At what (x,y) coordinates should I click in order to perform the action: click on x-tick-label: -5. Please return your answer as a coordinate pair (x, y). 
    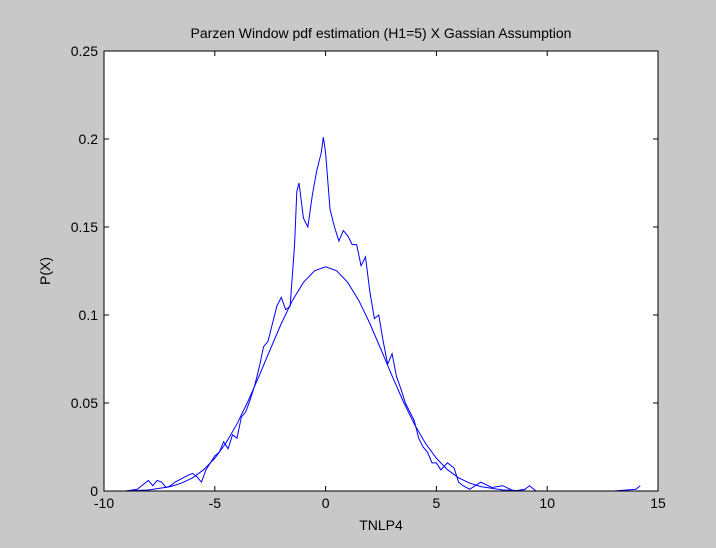
    Looking at the image, I should click on (215, 503).